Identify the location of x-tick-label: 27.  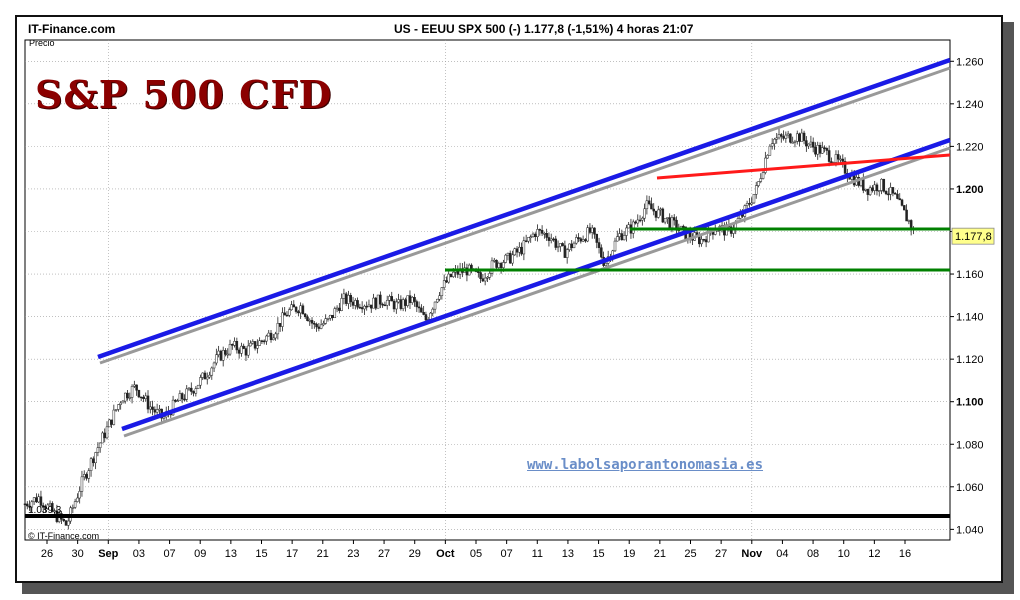
(384, 554).